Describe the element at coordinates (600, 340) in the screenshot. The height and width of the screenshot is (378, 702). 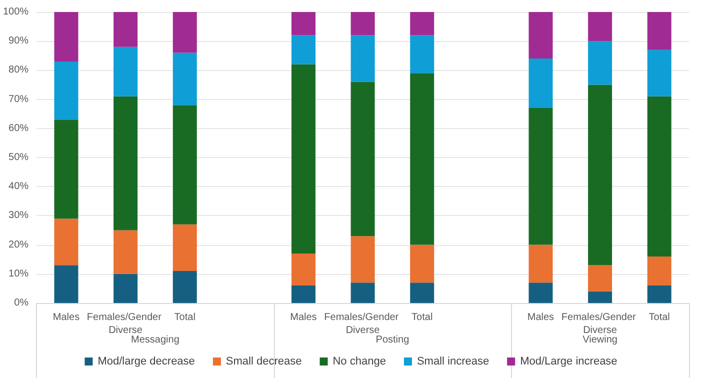
I see `text: Viewing` at that location.